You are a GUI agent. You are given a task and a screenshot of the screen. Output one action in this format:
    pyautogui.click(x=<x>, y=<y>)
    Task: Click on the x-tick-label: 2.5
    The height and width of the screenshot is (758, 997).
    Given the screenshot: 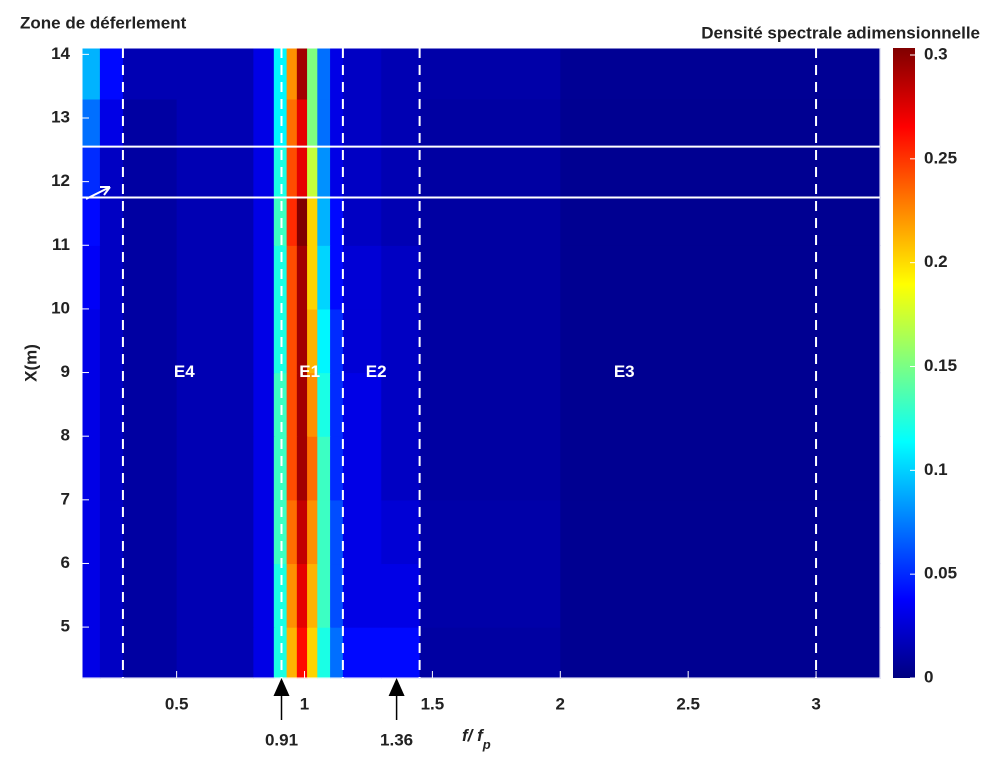 What is the action you would take?
    pyautogui.click(x=688, y=703)
    